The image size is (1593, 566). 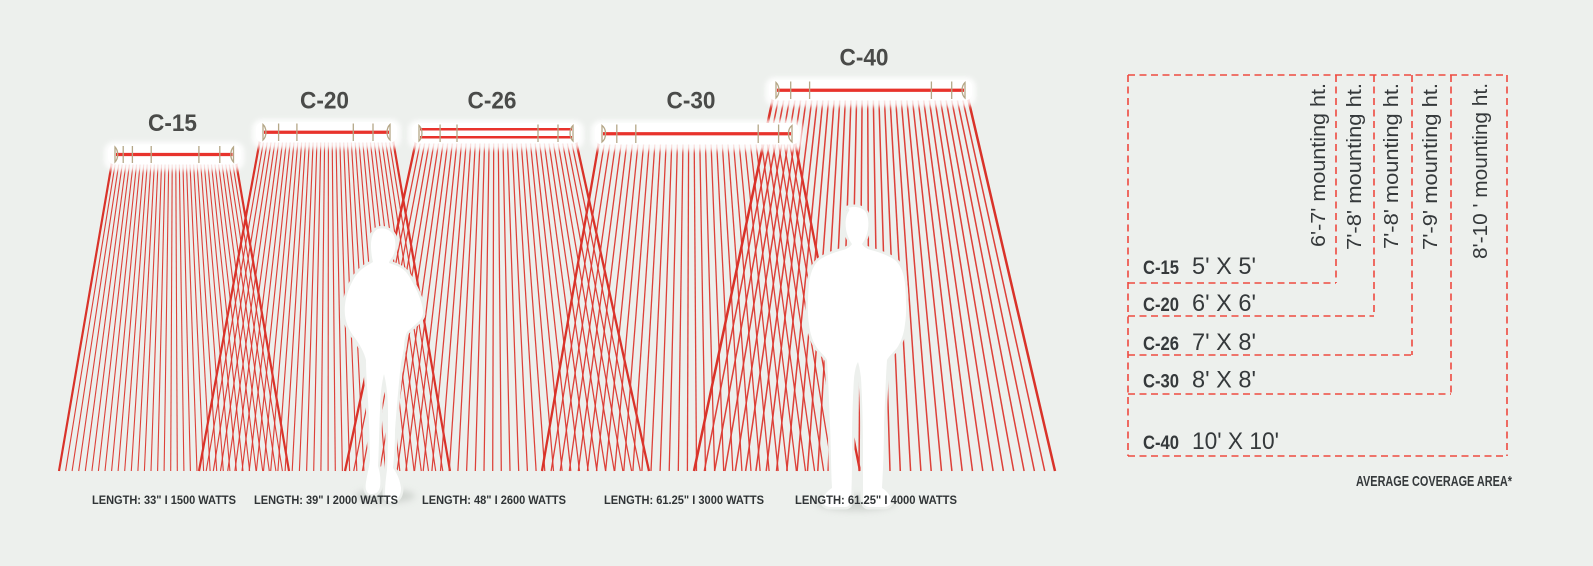 I want to click on svg-text: AVERAGE COVERAGE AREA*, so click(x=1434, y=481).